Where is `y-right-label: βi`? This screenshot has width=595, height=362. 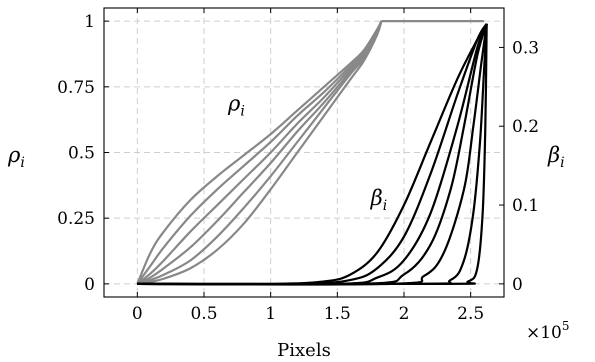
y-right-label: βi is located at coordinates (556, 157).